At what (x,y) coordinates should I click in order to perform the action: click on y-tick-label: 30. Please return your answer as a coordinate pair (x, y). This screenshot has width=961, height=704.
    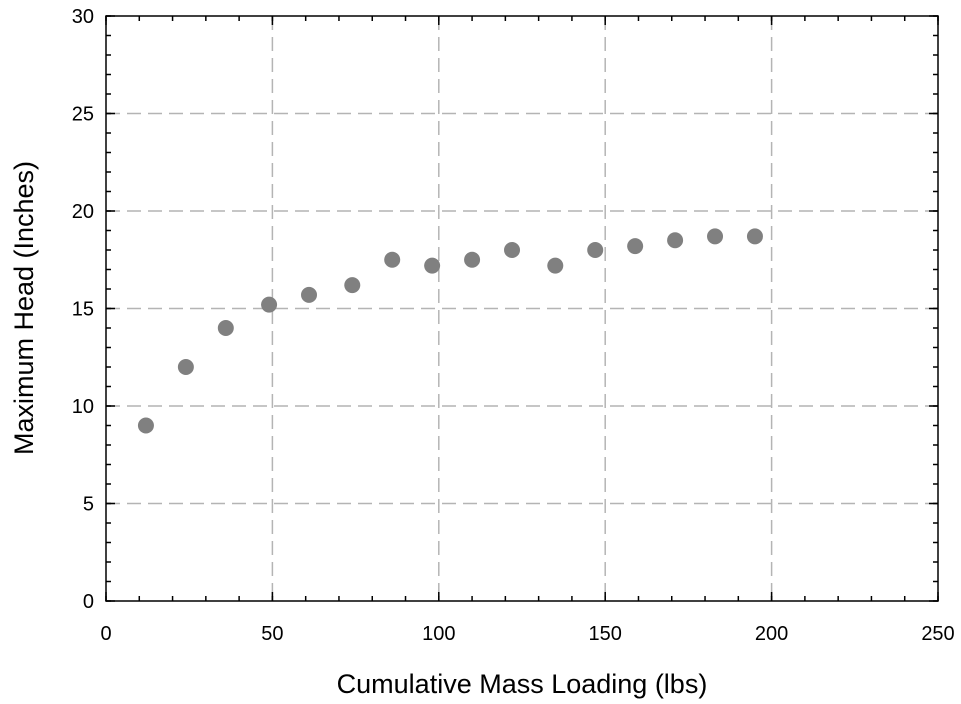
    Looking at the image, I should click on (83, 17).